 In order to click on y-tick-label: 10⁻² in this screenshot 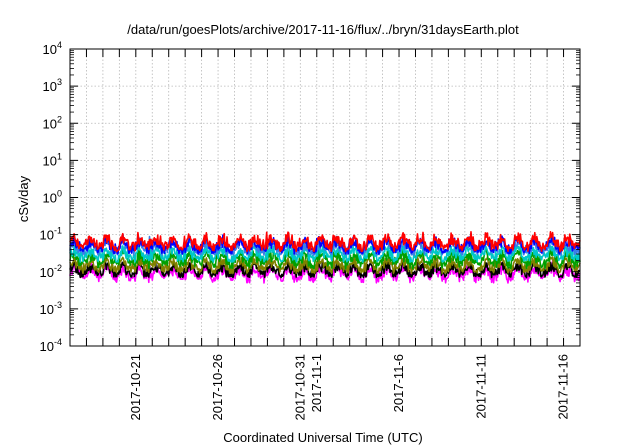, I will do `click(51, 271)`.